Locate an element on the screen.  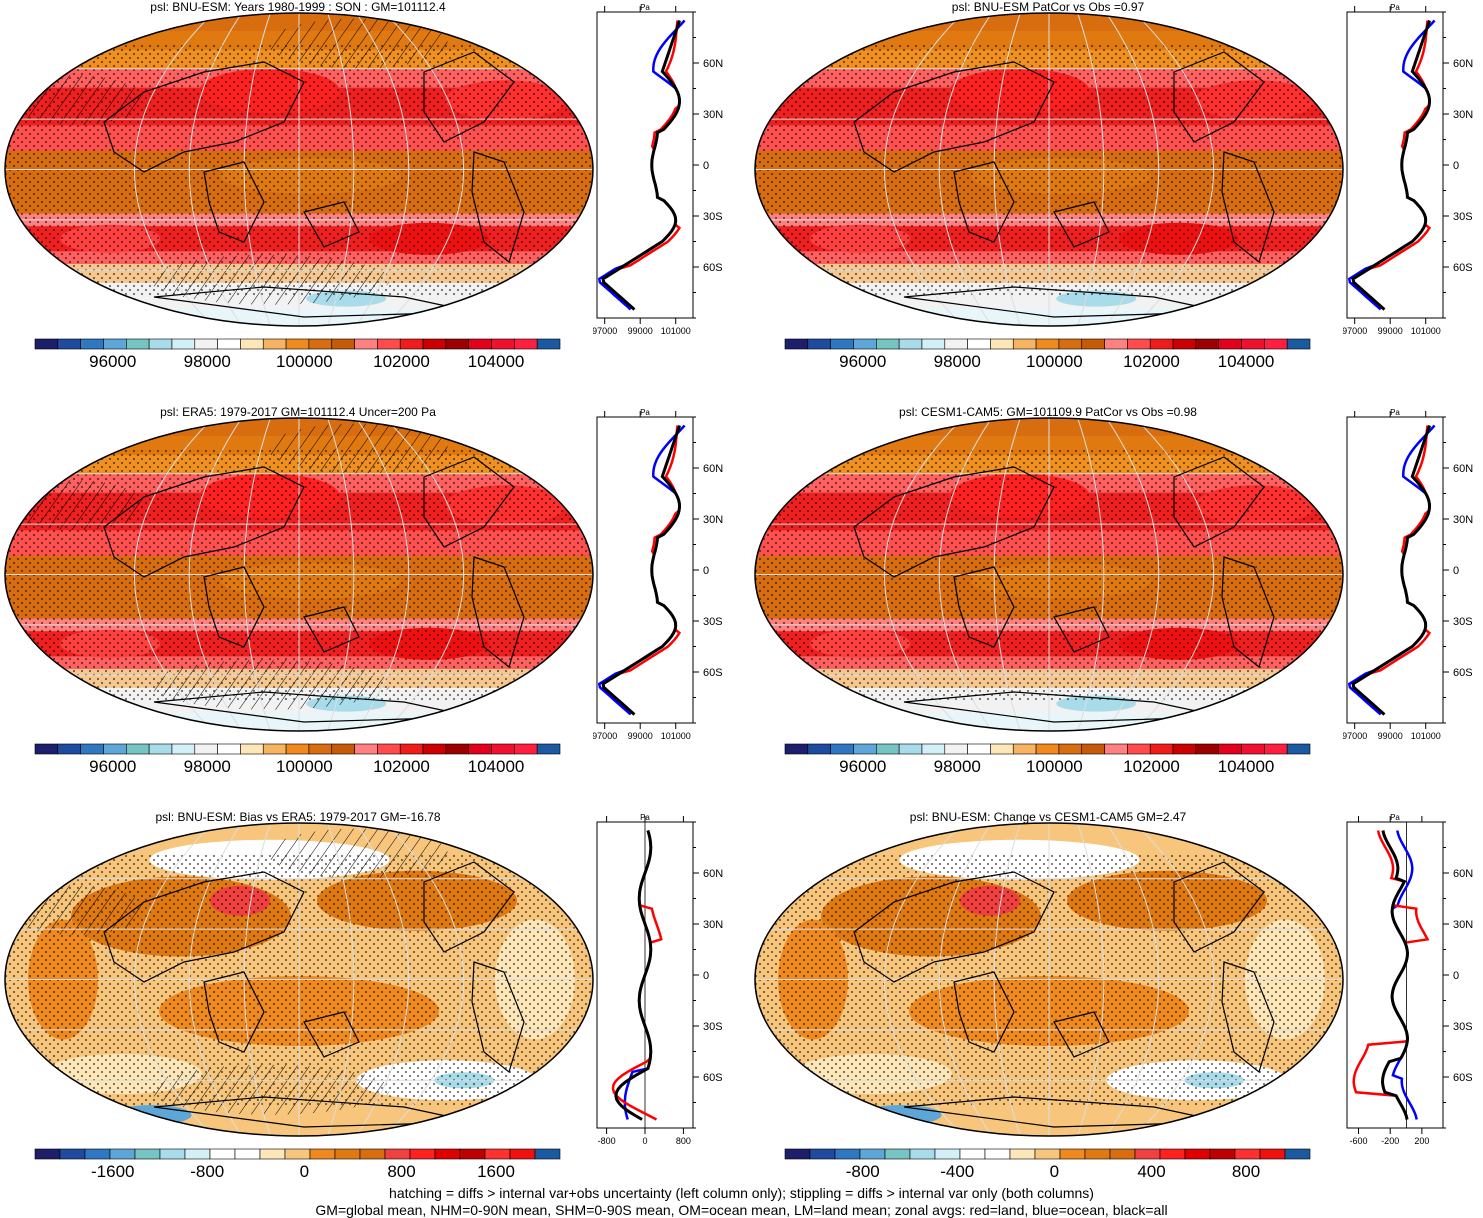
zonal-xtick-label: 99000 is located at coordinates (640, 331).